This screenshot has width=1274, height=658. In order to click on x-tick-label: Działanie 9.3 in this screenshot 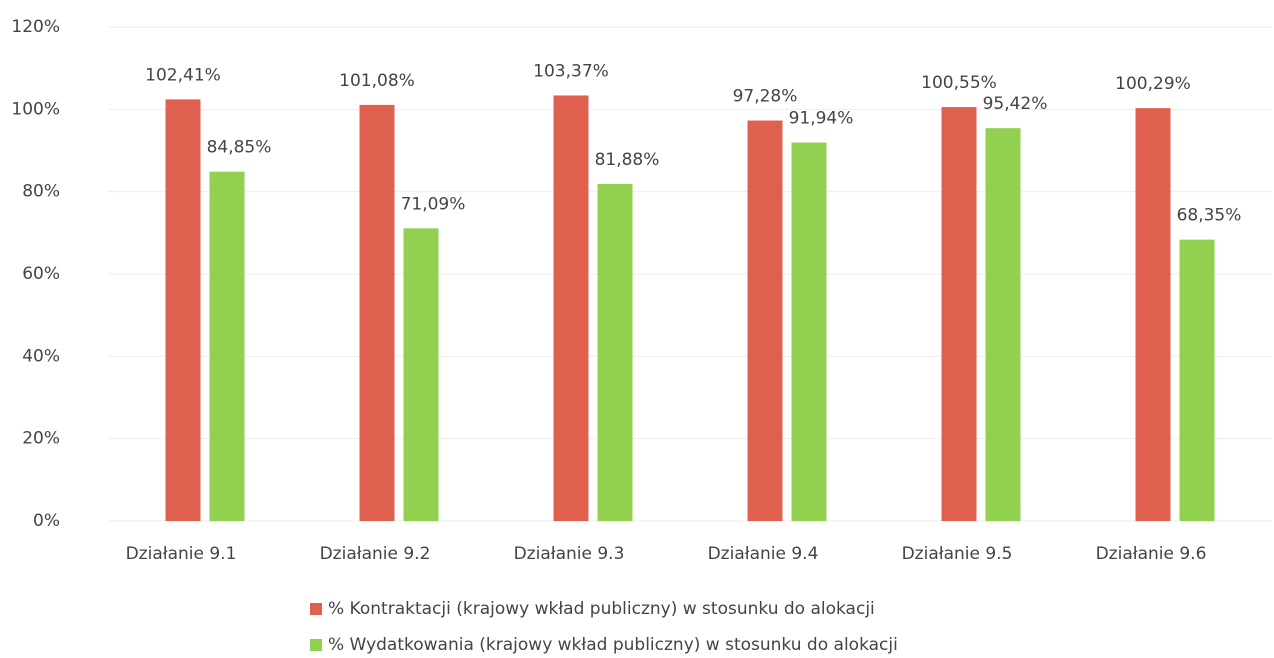, I will do `click(569, 554)`.